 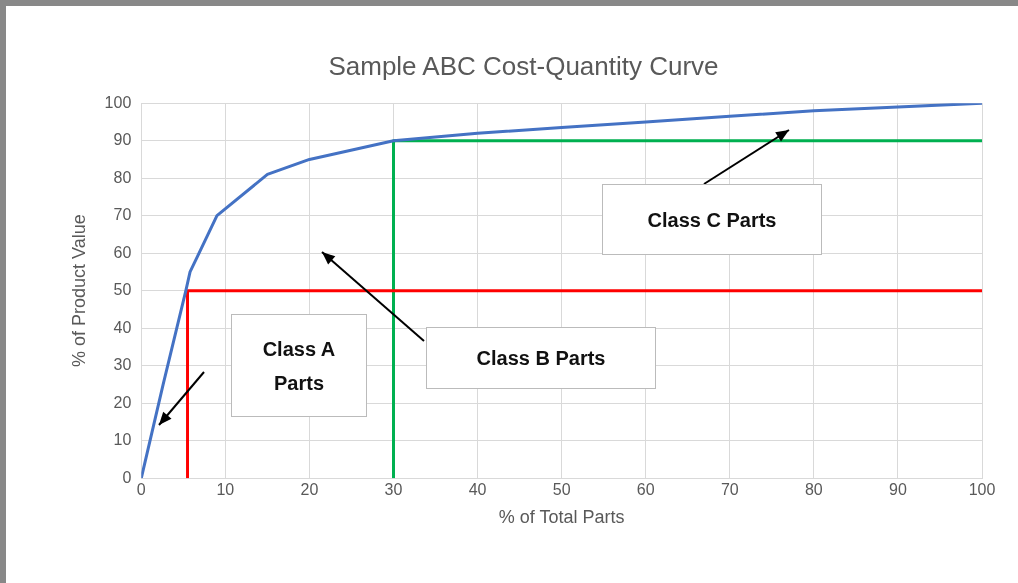 What do you see at coordinates (729, 490) in the screenshot?
I see `x-tick-label: 70` at bounding box center [729, 490].